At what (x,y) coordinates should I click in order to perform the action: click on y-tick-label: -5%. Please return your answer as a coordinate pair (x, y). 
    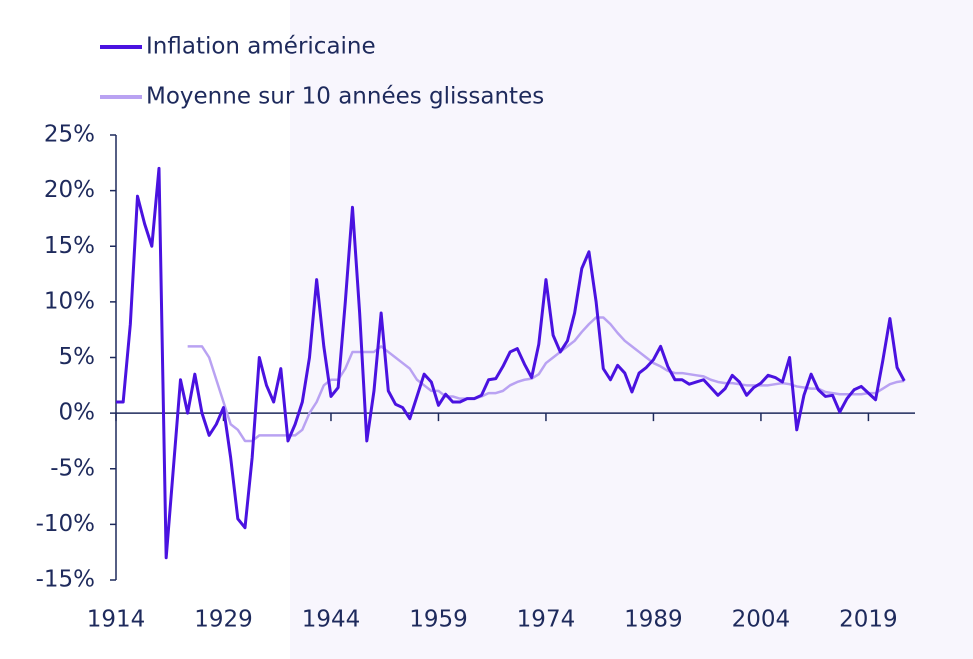
    Looking at the image, I should click on (72, 468).